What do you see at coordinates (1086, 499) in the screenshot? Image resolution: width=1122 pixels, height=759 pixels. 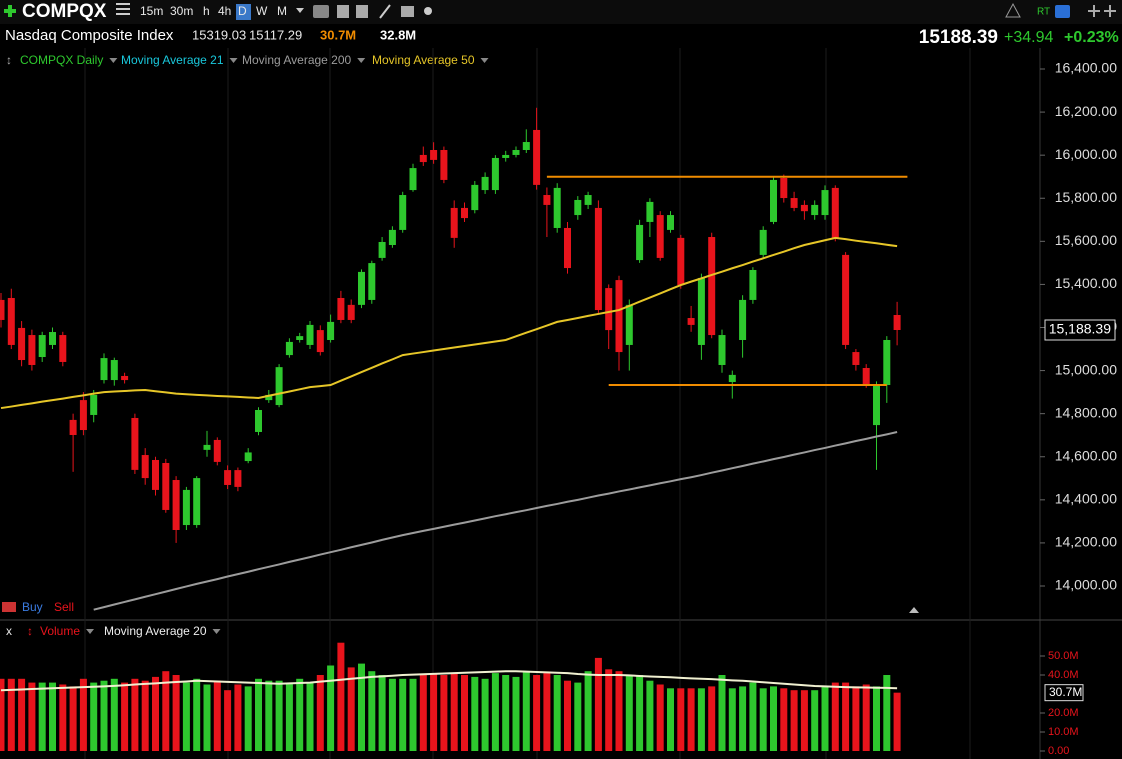 I see `y-tick-label: 14,400.00` at bounding box center [1086, 499].